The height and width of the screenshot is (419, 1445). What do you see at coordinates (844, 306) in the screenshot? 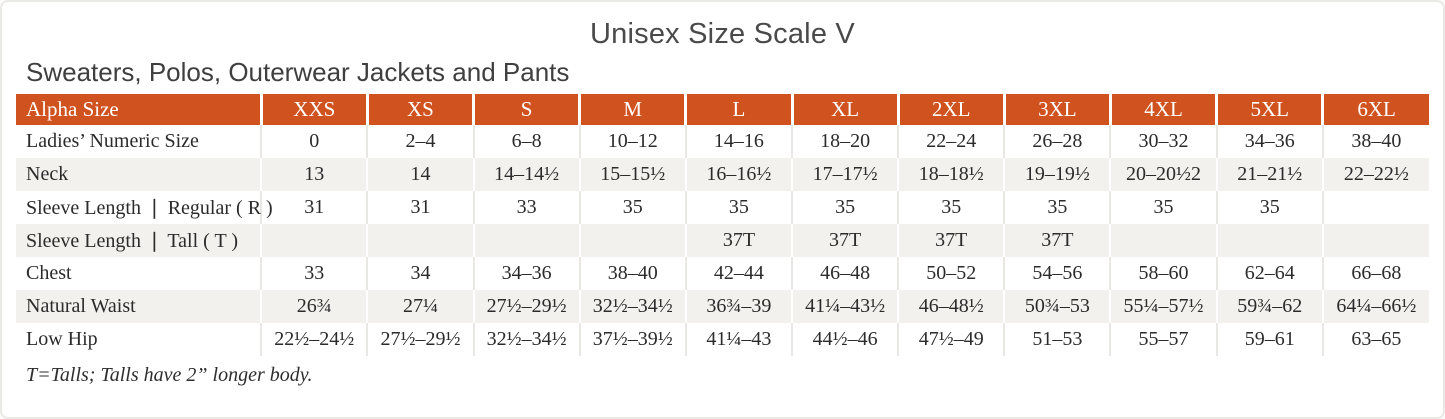
I see `table-cell: 41¼–43½` at bounding box center [844, 306].